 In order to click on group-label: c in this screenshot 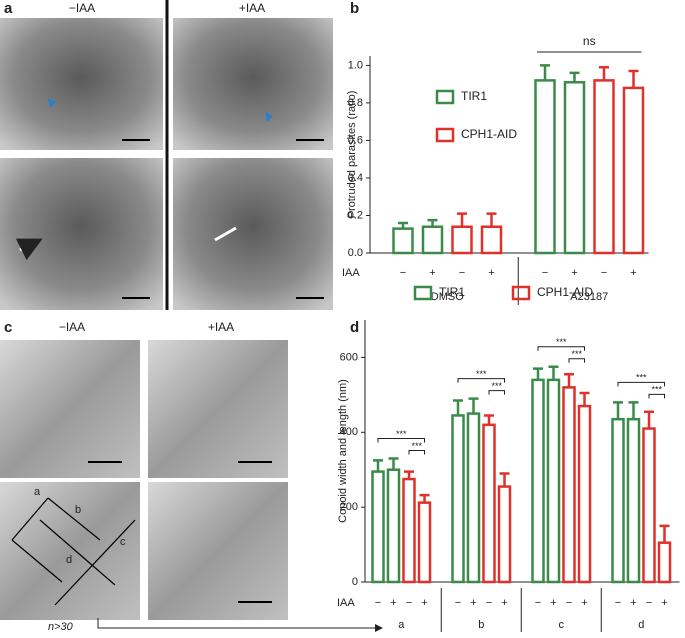, I will do `click(562, 625)`.